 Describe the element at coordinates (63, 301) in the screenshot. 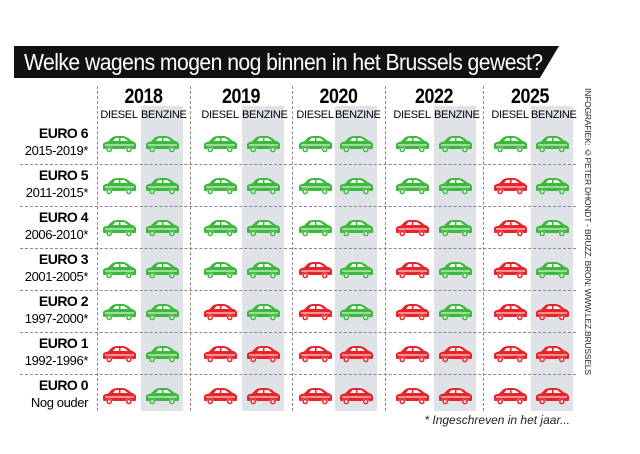

I see `euro-norm: EURO 2` at that location.